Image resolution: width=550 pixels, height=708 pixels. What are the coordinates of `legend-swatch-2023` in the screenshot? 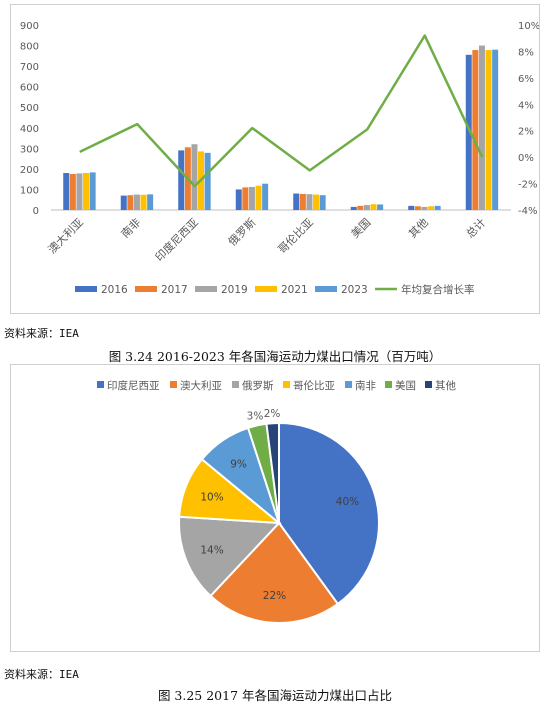 It's located at (326, 289).